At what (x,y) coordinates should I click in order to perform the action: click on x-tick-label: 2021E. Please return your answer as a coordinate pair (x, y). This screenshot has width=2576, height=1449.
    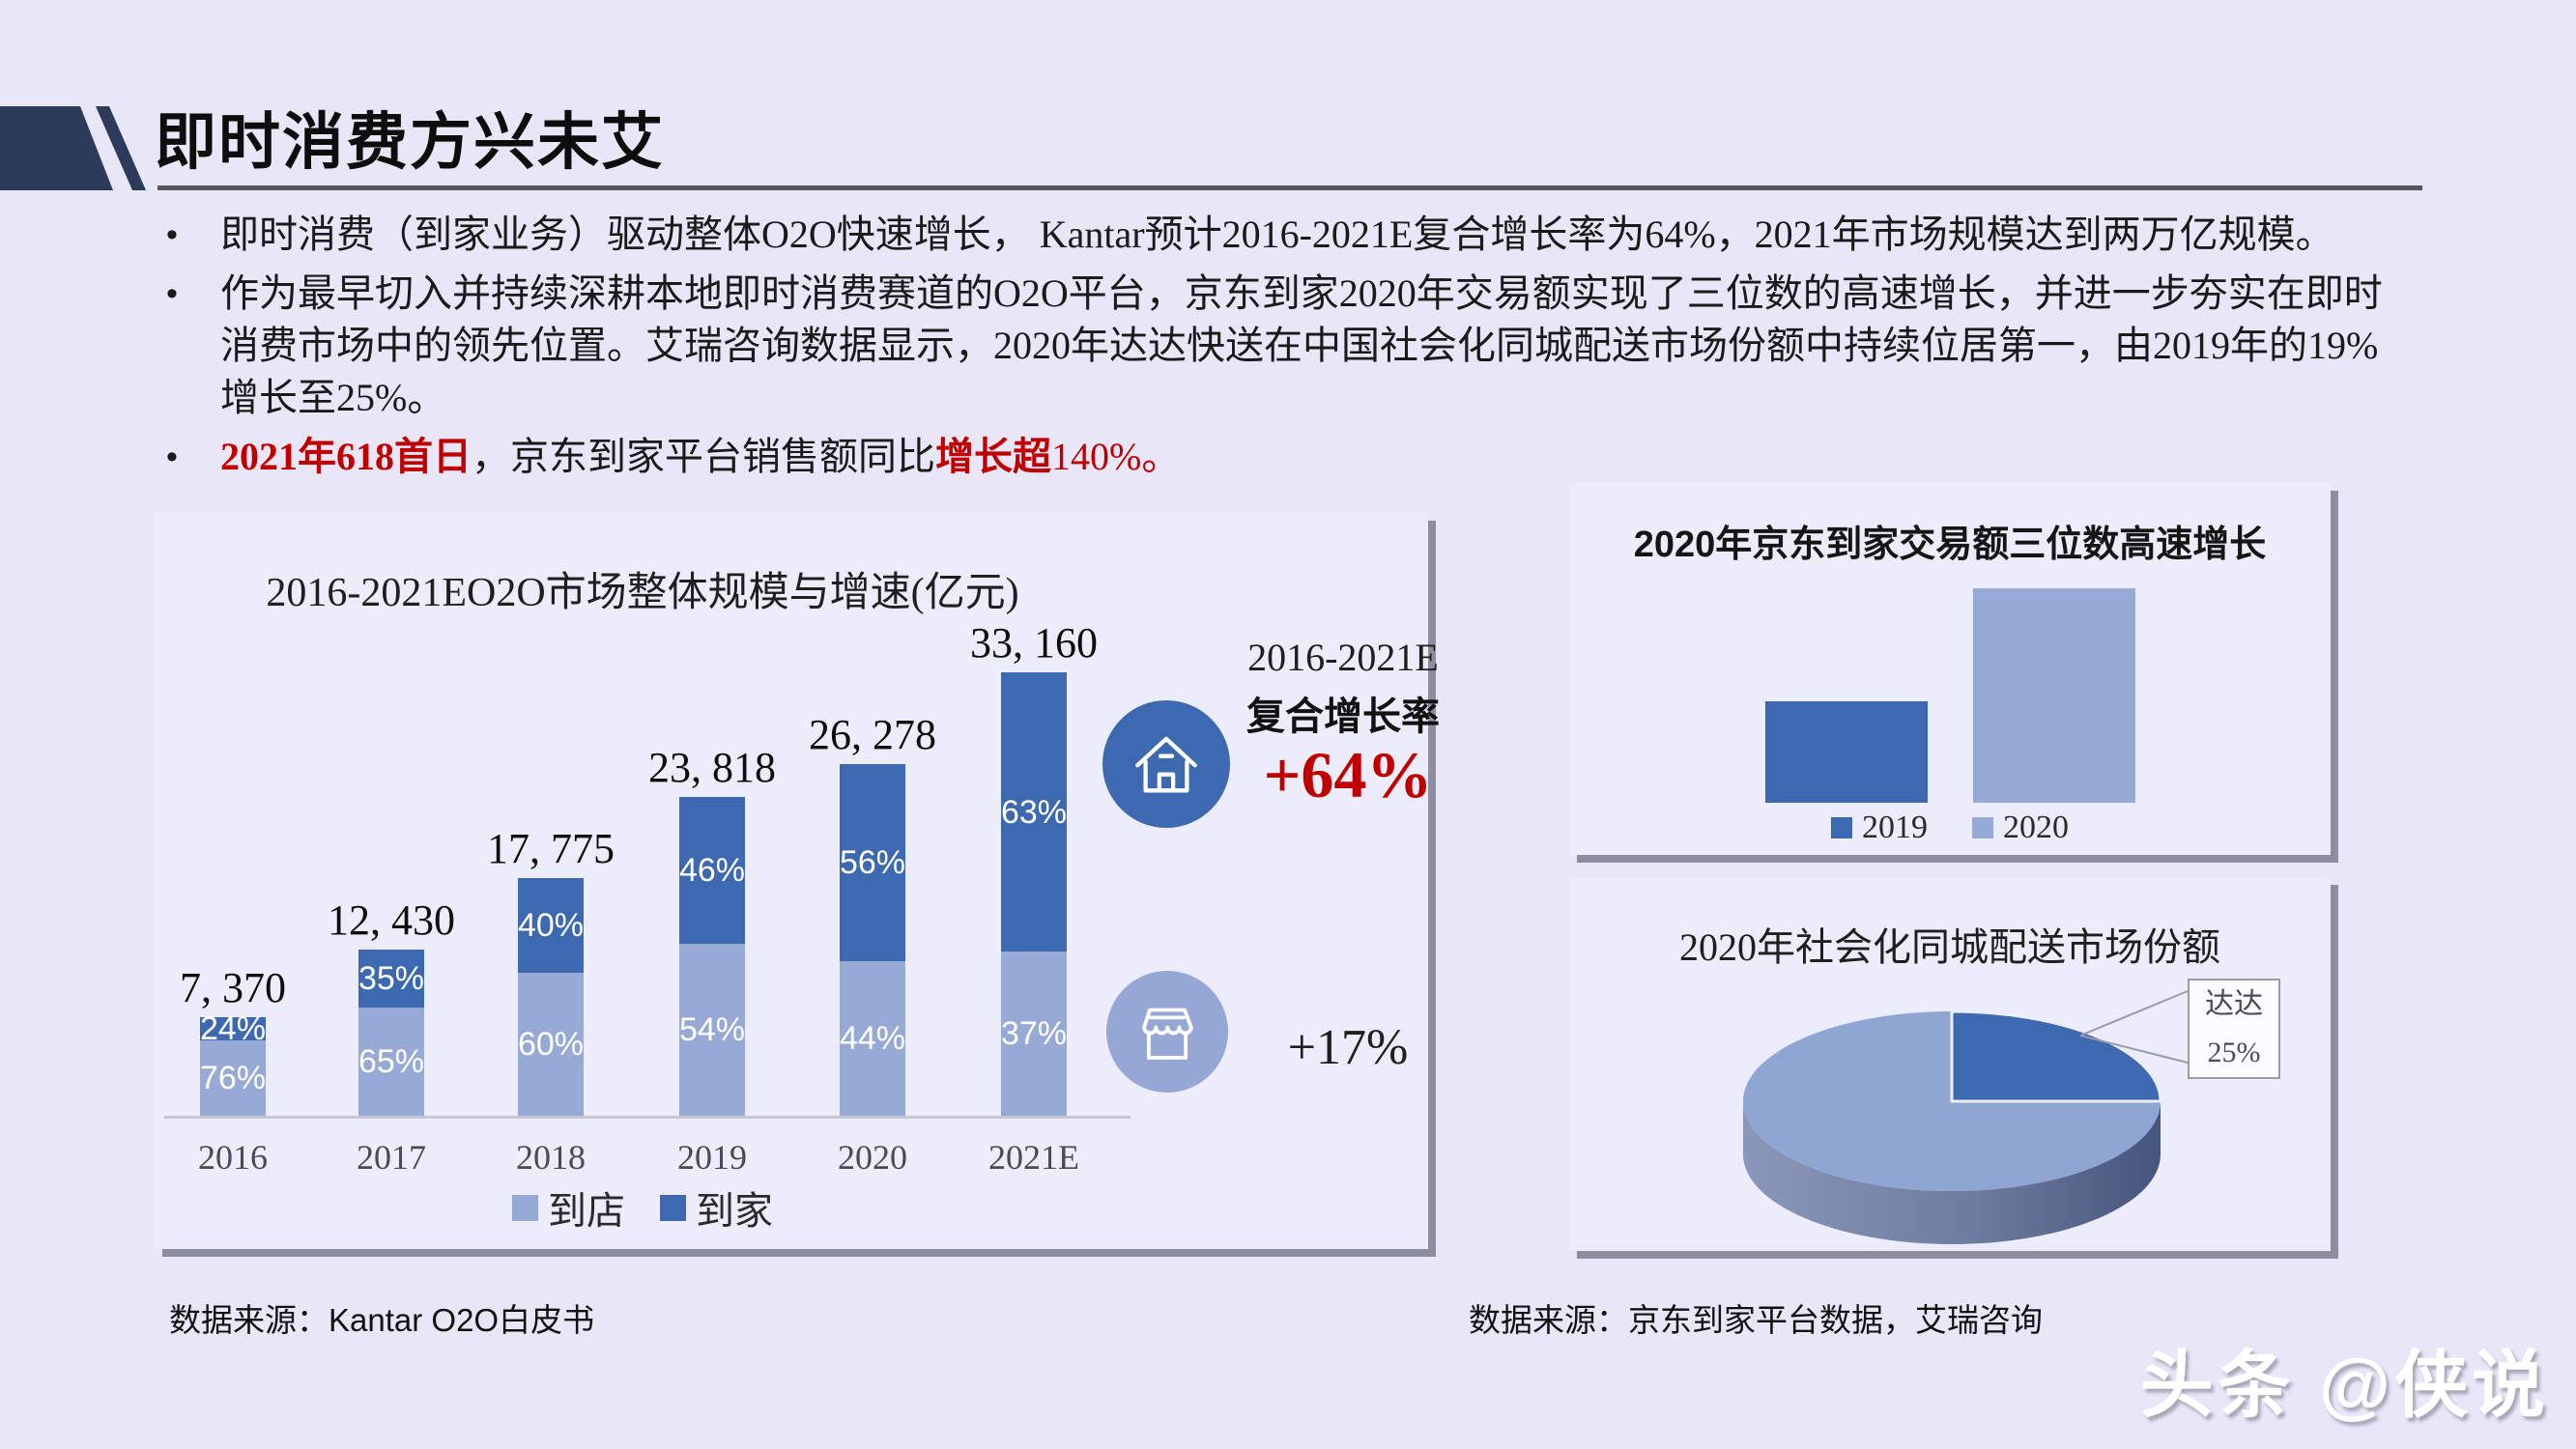
    Looking at the image, I should click on (1034, 1157).